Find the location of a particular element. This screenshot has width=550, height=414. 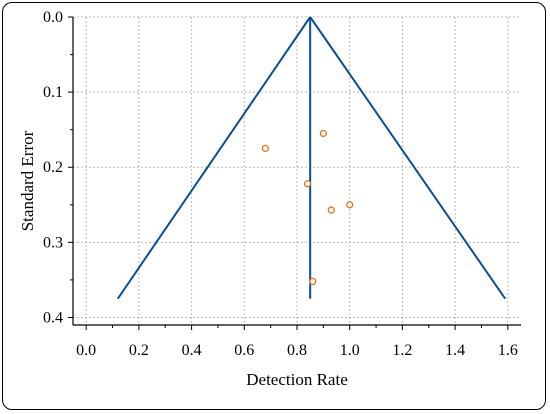

y-axis-label: Standard Error is located at coordinates (27, 180).